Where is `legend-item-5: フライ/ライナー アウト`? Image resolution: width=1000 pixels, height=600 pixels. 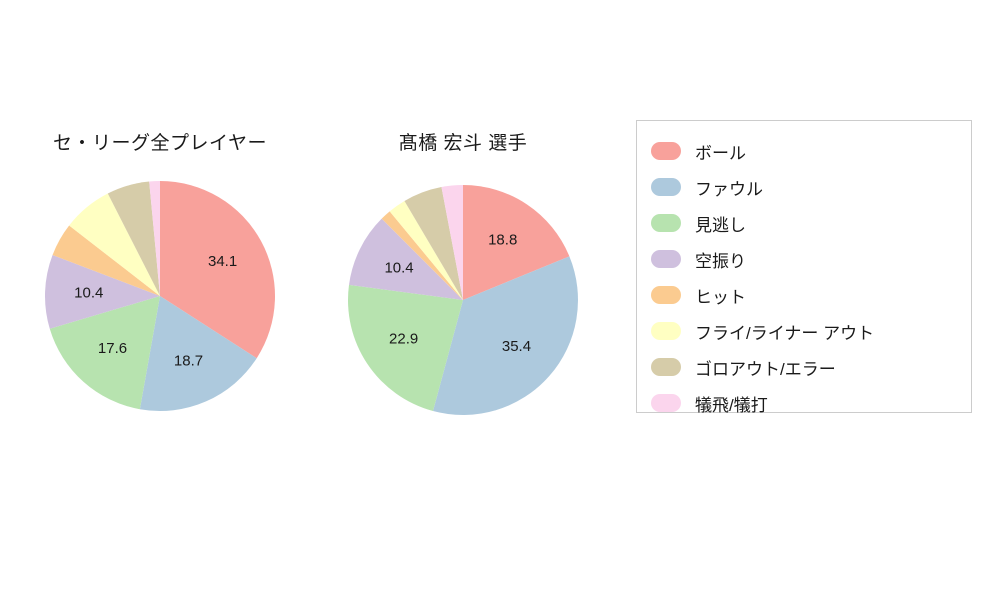
legend-item-5: フライ/ライナー アウト is located at coordinates (811, 331).